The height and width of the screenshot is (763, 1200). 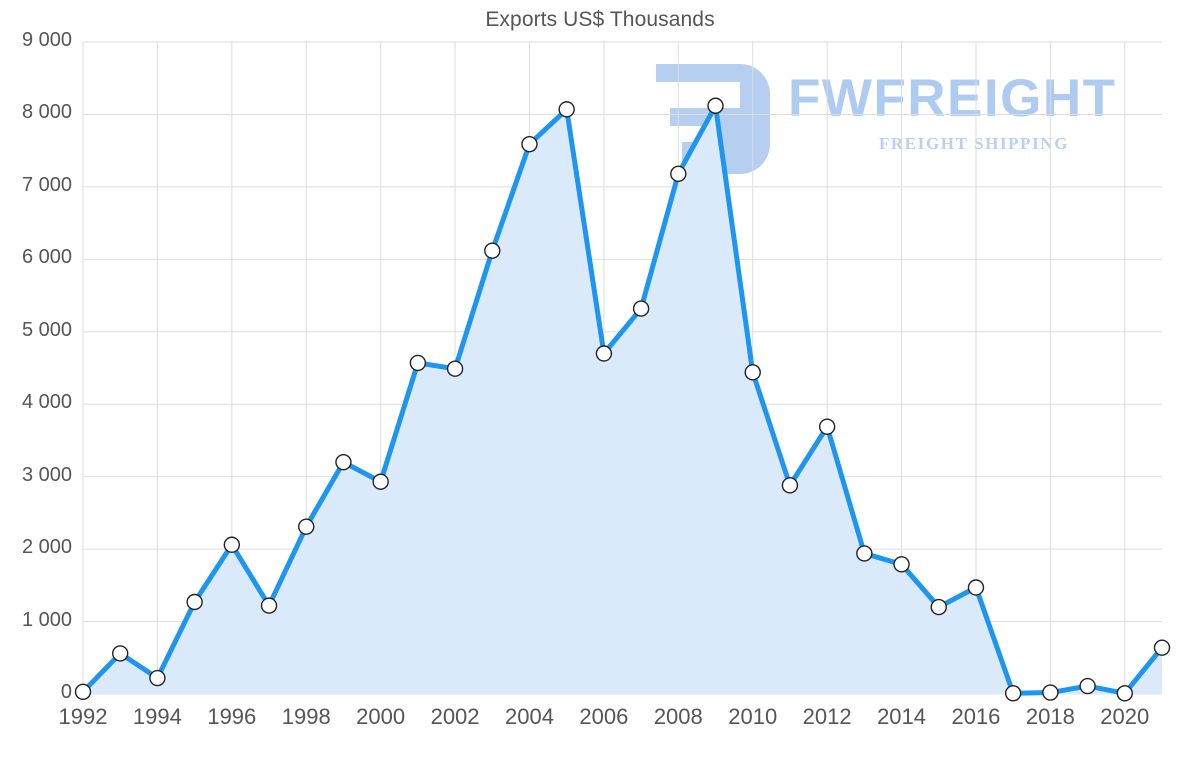 What do you see at coordinates (455, 716) in the screenshot?
I see `x-axis-tick-label: 2002` at bounding box center [455, 716].